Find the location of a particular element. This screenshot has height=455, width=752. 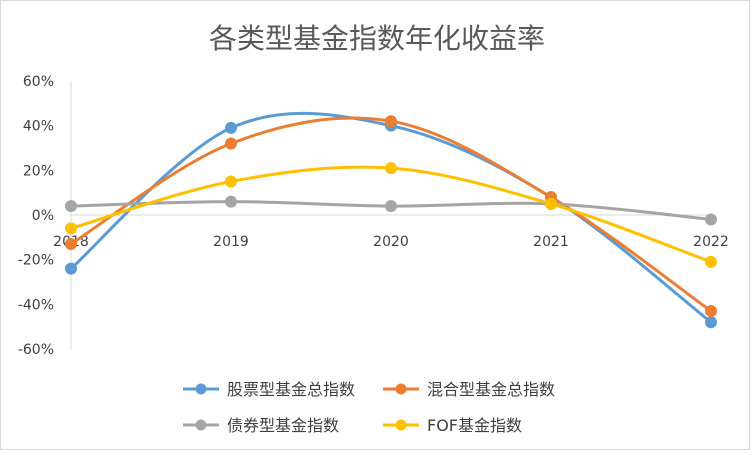

y-tick-label: -40% is located at coordinates (36, 305).